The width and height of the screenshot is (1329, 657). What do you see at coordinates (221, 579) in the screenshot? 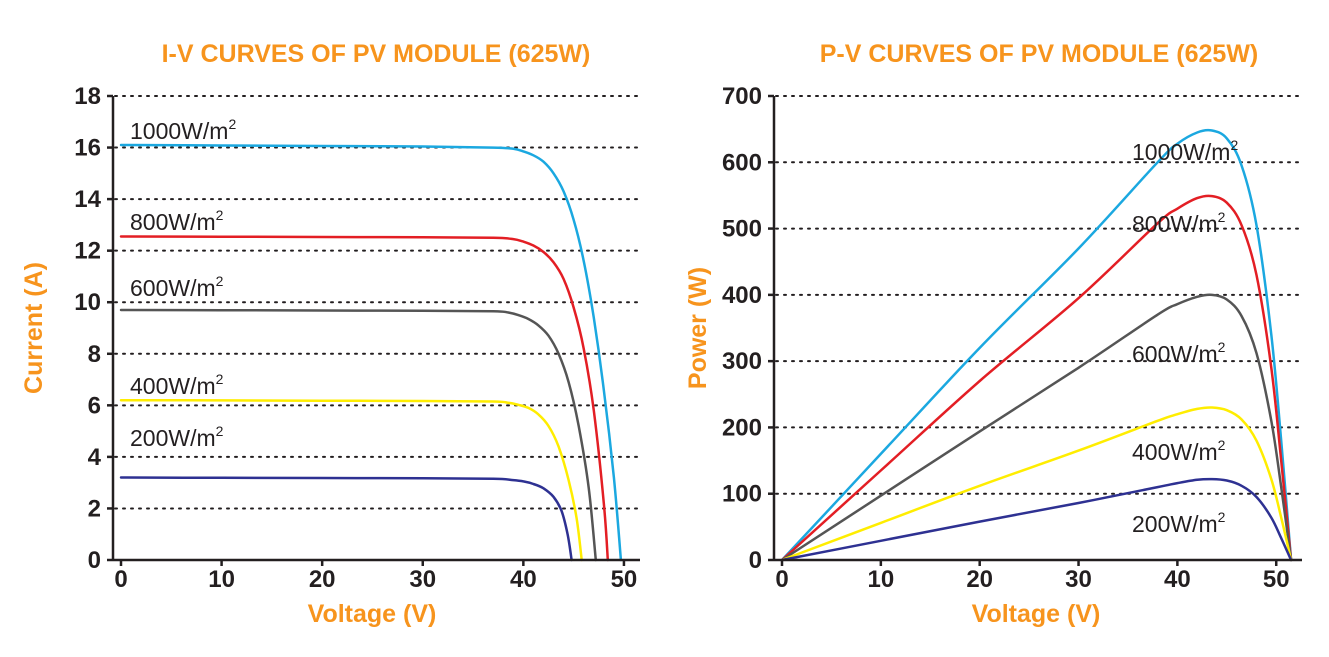
I see `iv-x-tick-label: 10` at bounding box center [221, 579].